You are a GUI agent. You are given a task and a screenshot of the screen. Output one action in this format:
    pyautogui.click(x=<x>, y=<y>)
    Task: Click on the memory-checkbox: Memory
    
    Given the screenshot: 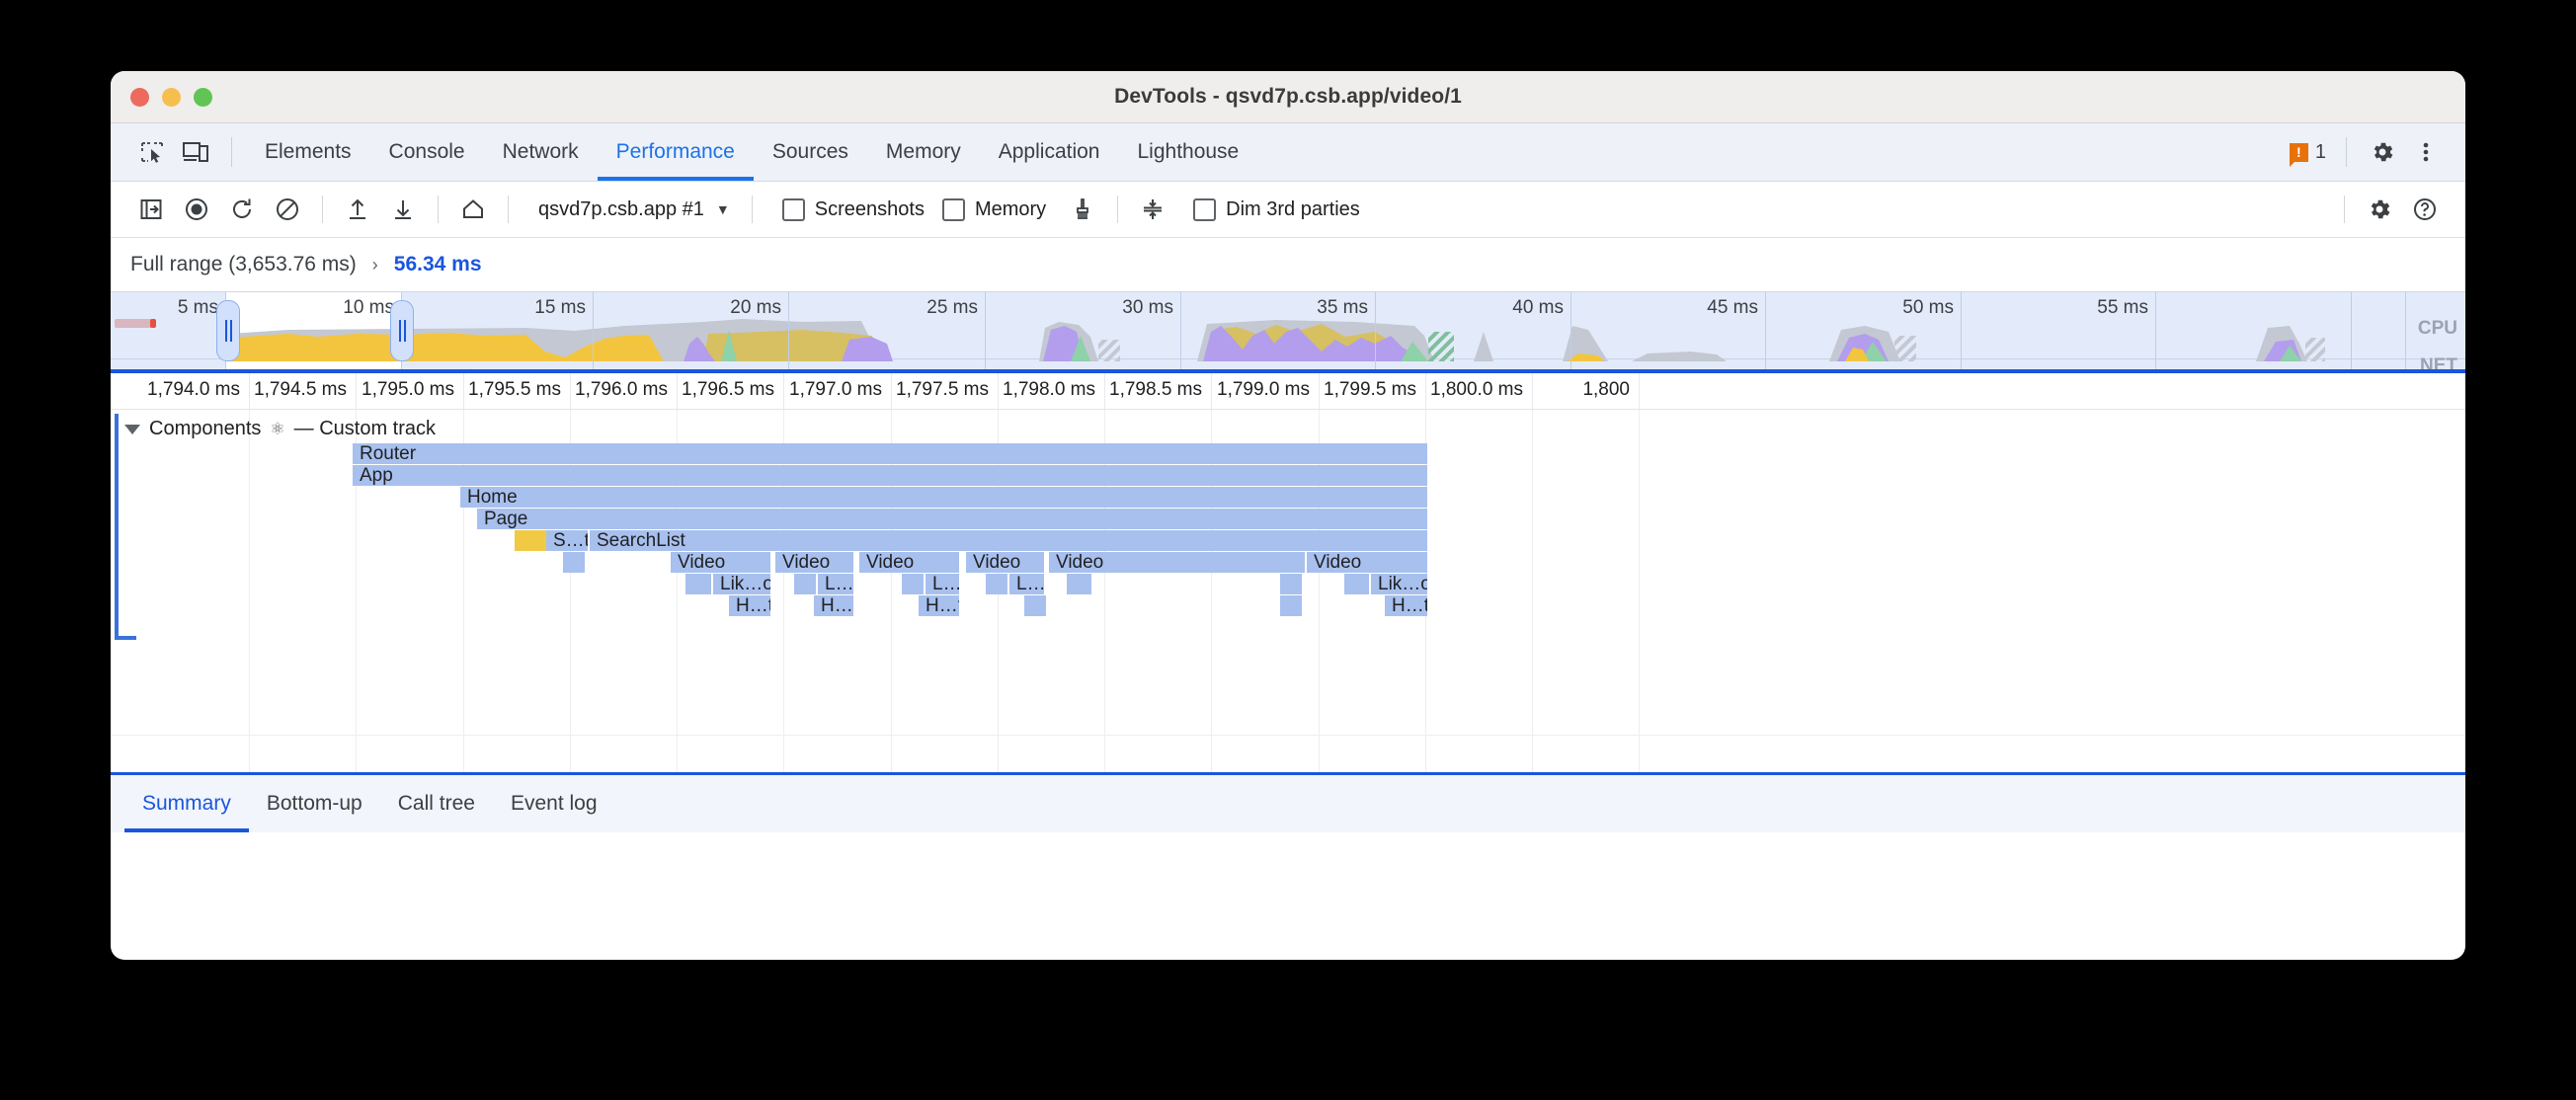 What is the action you would take?
    pyautogui.click(x=994, y=209)
    